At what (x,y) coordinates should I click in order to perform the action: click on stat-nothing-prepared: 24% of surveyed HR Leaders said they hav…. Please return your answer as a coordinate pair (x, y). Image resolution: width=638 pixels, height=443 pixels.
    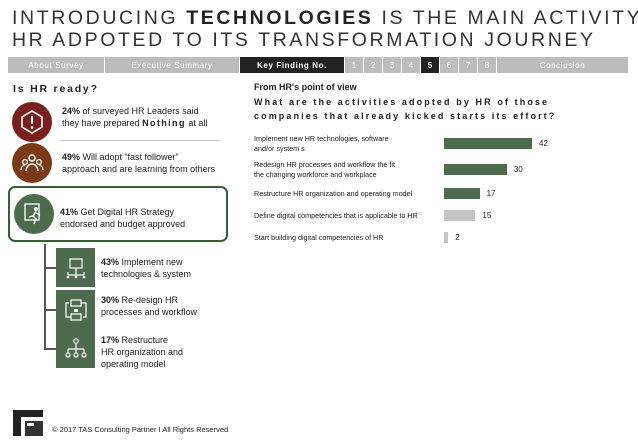
    Looking at the image, I should click on (135, 117).